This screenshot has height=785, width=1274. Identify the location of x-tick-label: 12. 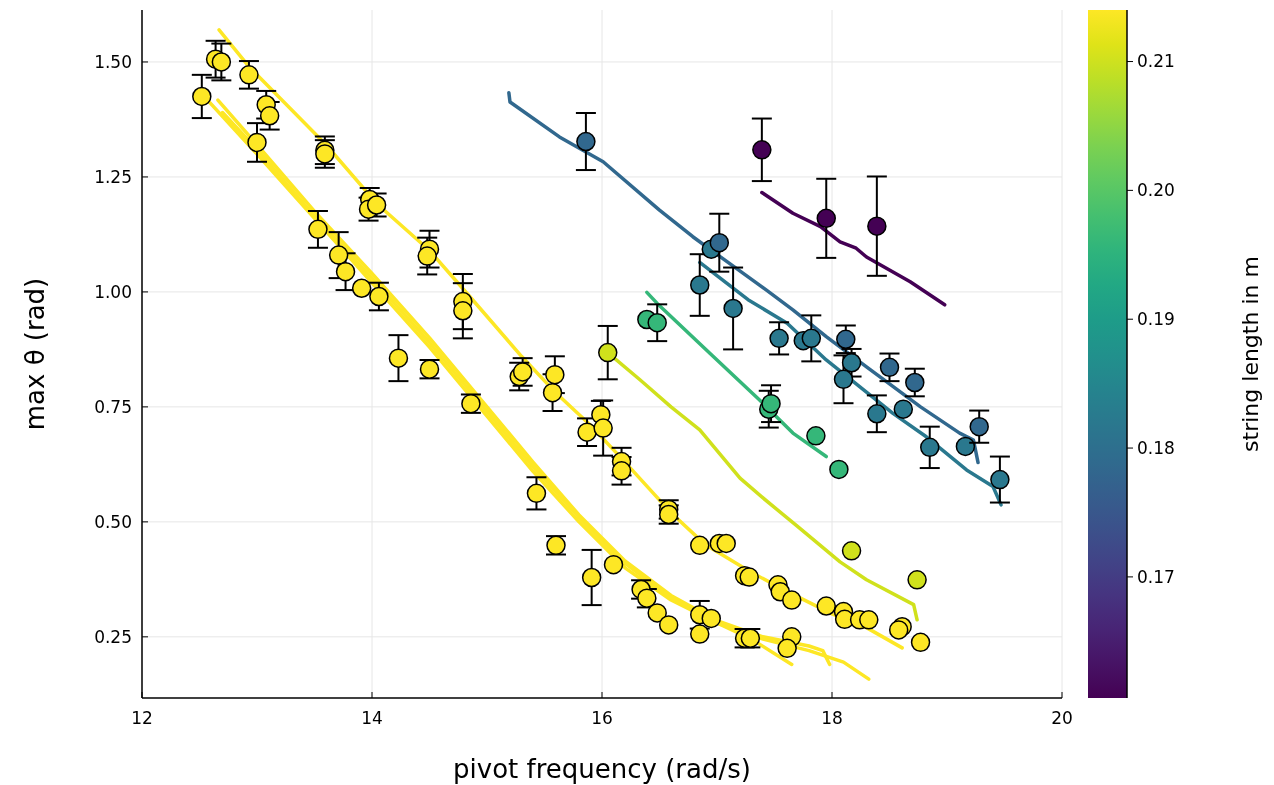
(142, 718).